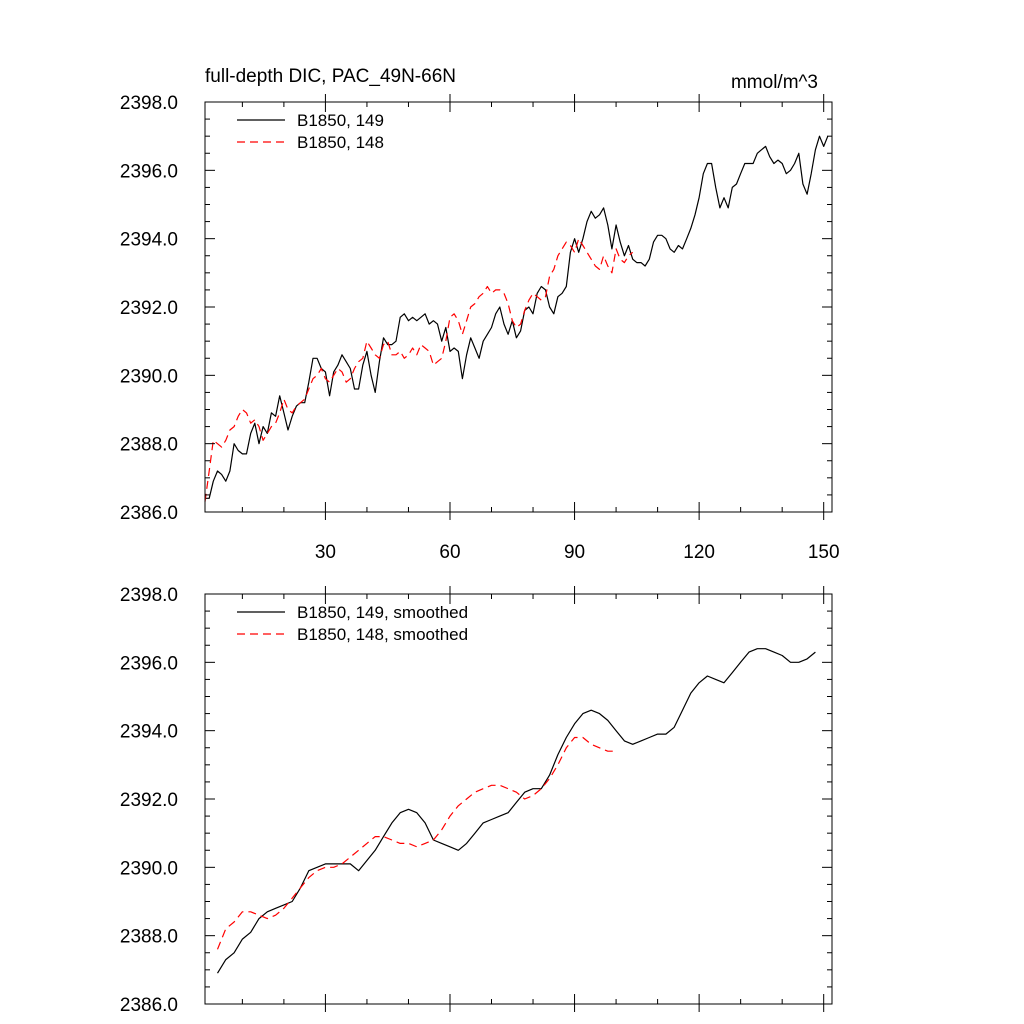 This screenshot has width=1024, height=1024. Describe the element at coordinates (382, 612) in the screenshot. I see `legend-label: B1850, 149, smoothed` at that location.